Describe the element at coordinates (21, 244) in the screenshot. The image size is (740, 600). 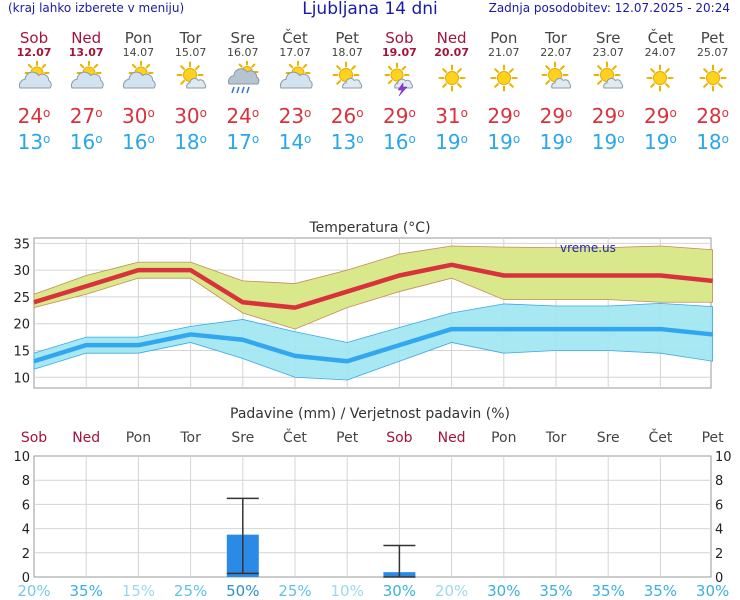
I see `y-tick-label: 35` at that location.